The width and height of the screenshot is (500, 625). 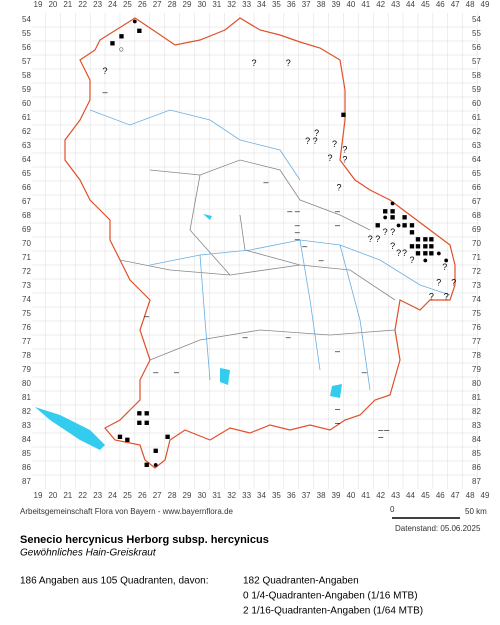 I want to click on column-label: 30, so click(x=201, y=4).